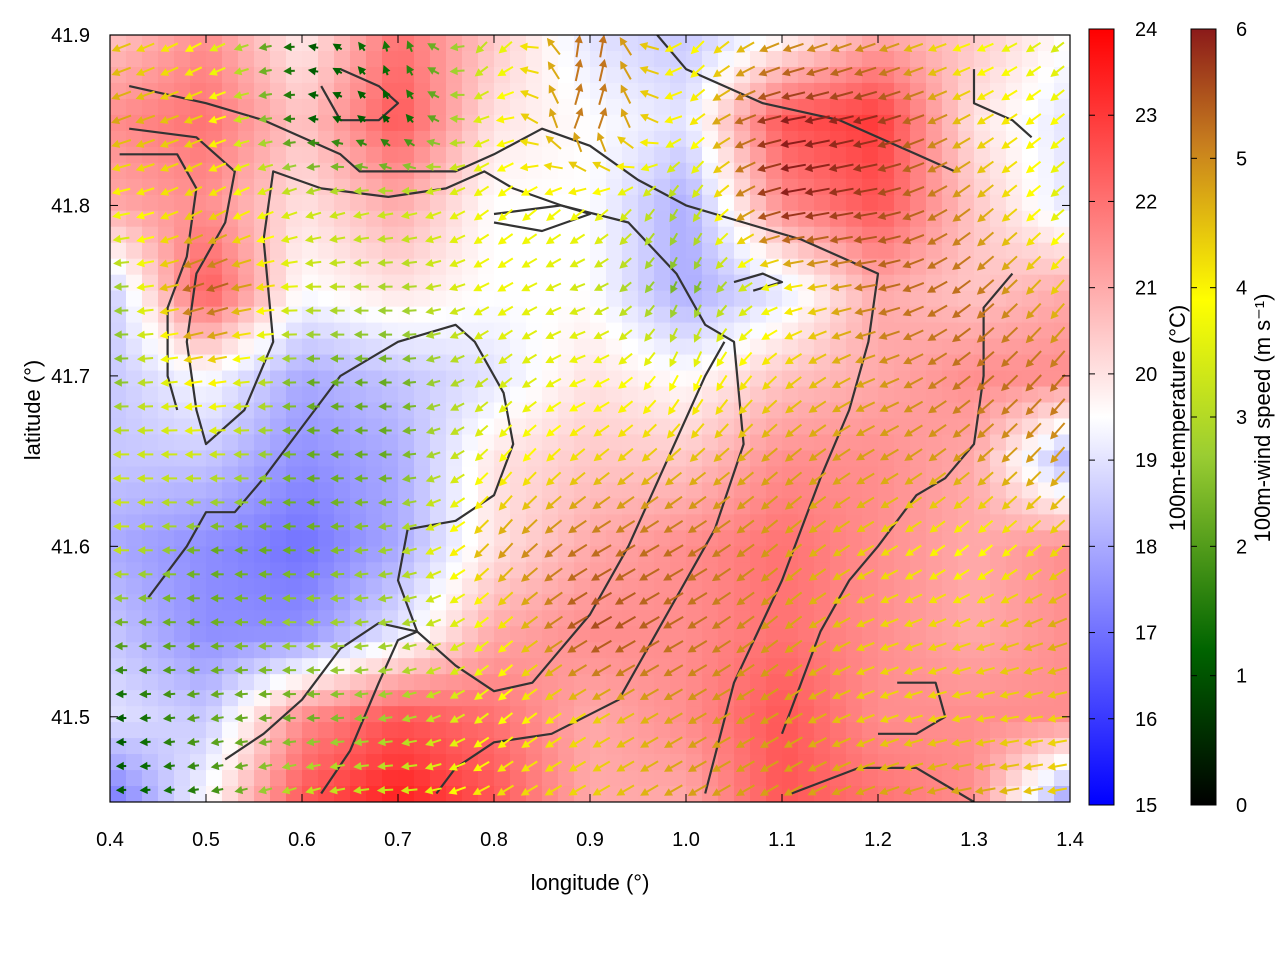 The width and height of the screenshot is (1280, 965). Describe the element at coordinates (1241, 677) in the screenshot. I see `wind-colorbar-tick-label: 1` at that location.